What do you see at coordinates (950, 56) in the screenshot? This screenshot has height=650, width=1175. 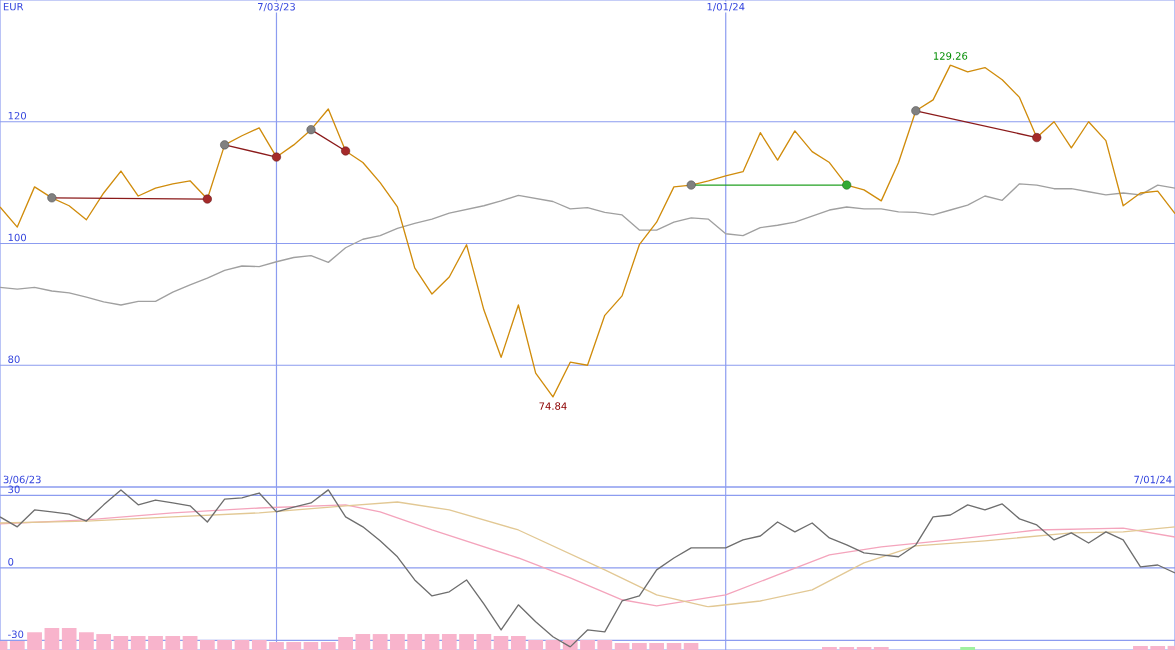 I see `annotation: 129.26` at bounding box center [950, 56].